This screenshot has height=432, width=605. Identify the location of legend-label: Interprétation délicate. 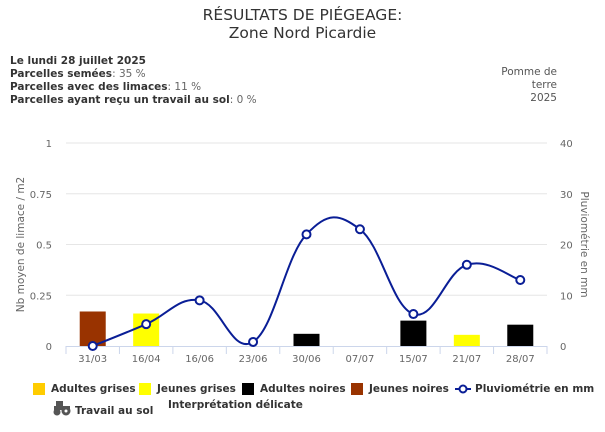
(235, 405).